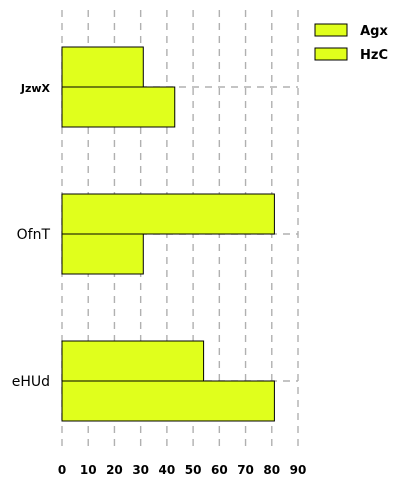 This screenshot has height=490, width=420. What do you see at coordinates (219, 470) in the screenshot?
I see `x-tick-label: 60` at bounding box center [219, 470].